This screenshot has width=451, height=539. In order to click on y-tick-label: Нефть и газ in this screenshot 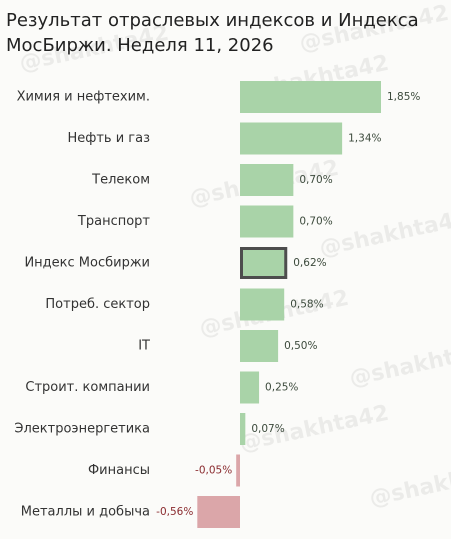, I will do `click(108, 138)`.